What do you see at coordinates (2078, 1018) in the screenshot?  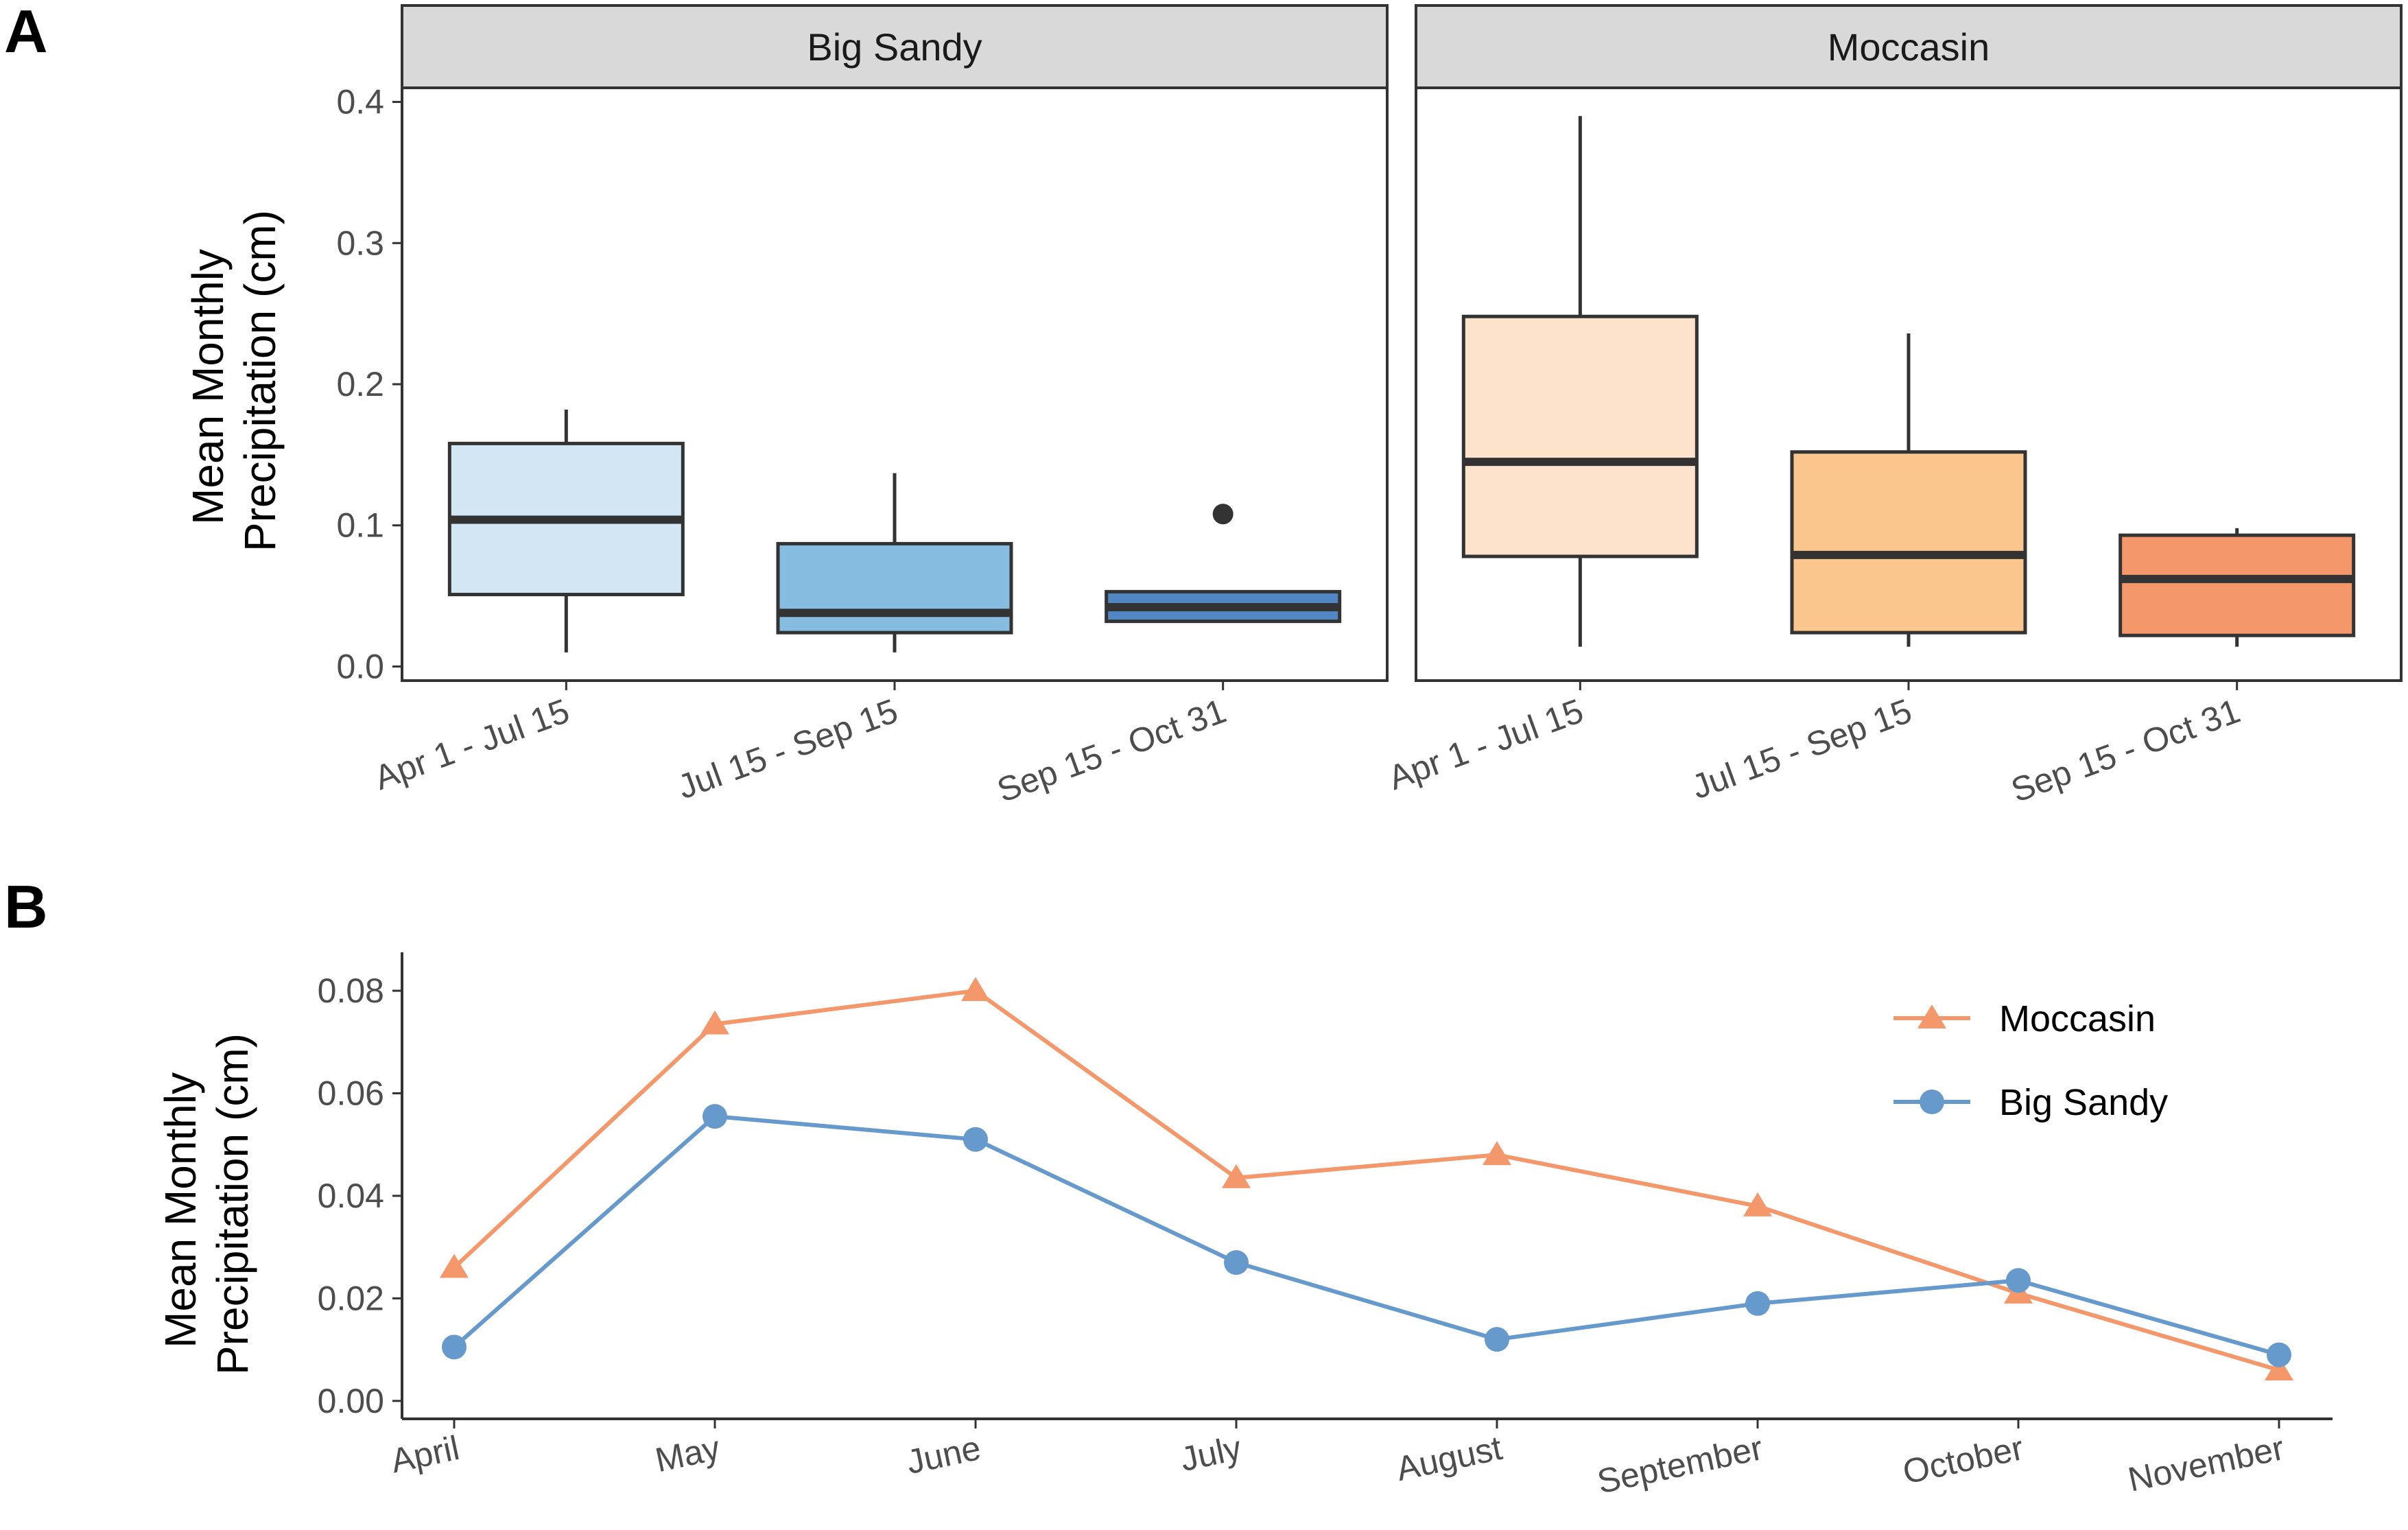 I see `legend-label-moccasin: Moccasin` at bounding box center [2078, 1018].